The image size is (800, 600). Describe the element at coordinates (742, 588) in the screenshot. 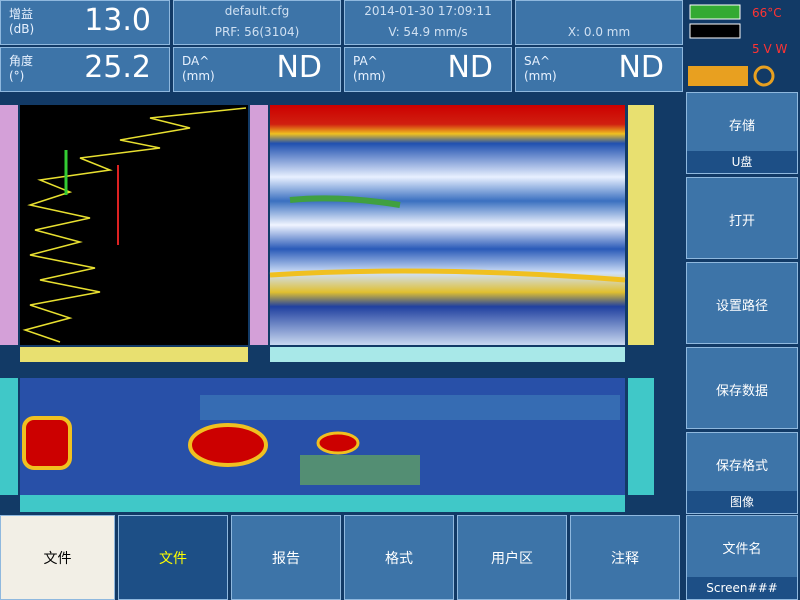

I see `menu-sub: Screen###` at that location.